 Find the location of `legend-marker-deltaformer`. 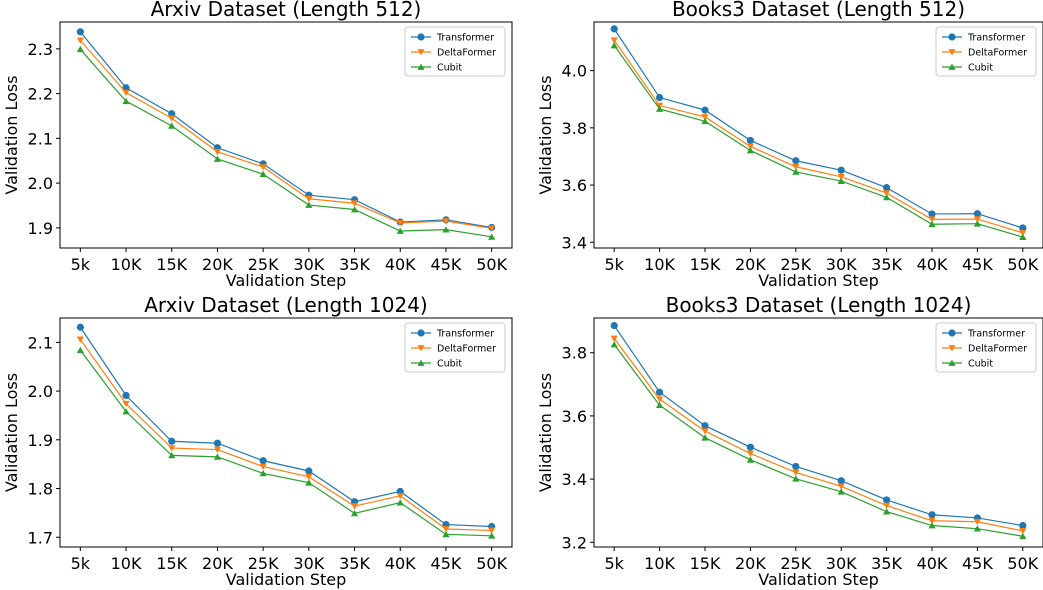

legend-marker-deltaformer is located at coordinates (421, 348).